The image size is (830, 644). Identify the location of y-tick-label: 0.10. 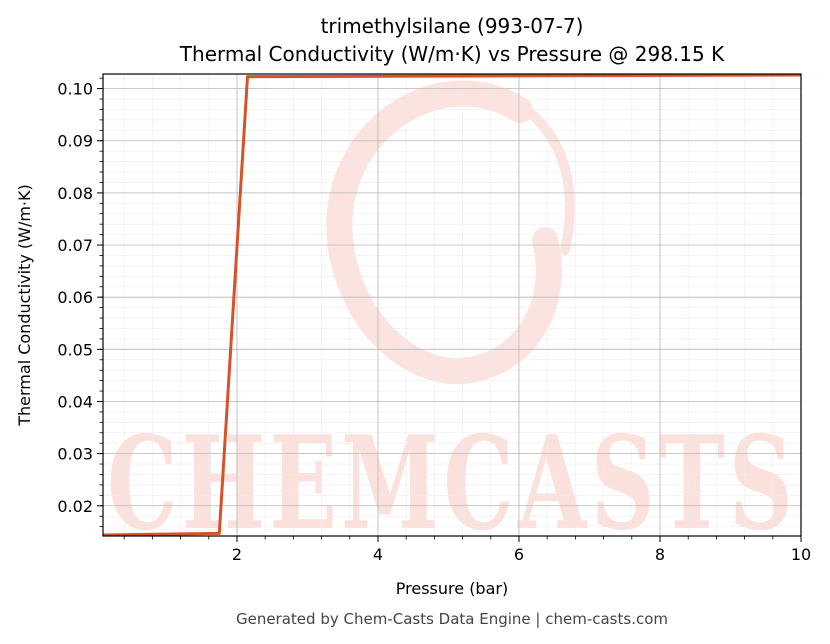
(75, 89).